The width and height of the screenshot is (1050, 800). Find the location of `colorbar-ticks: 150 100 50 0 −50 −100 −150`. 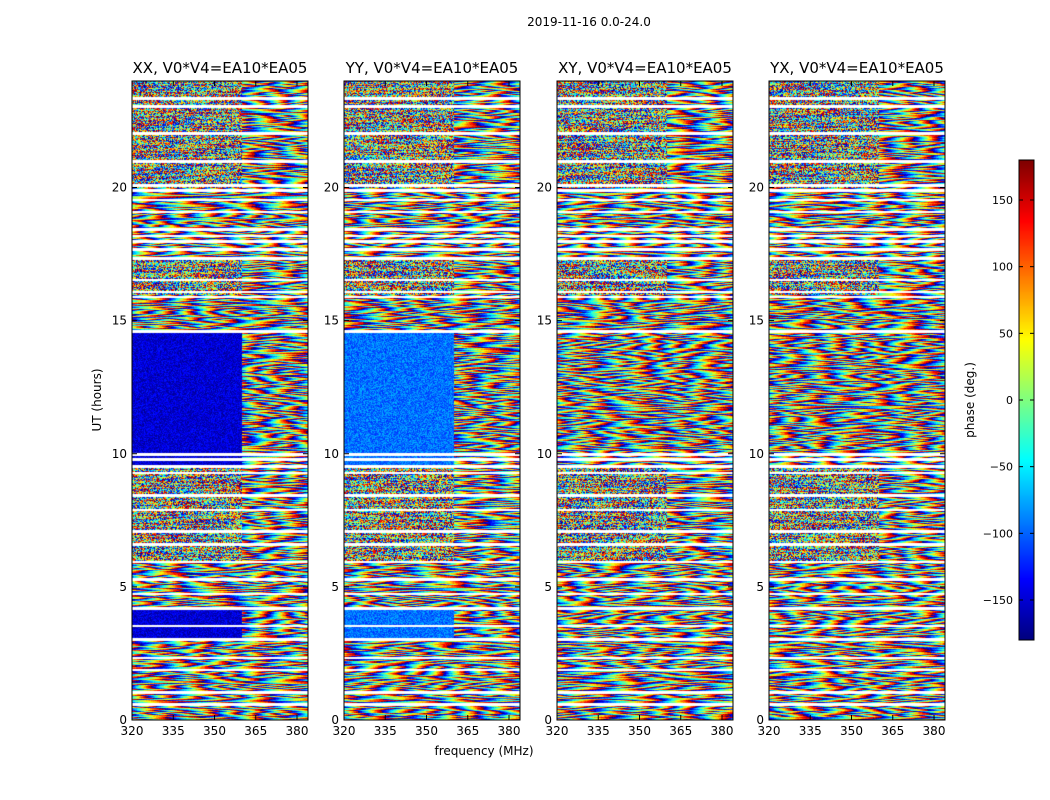

colorbar-ticks: 150 100 50 0 −50 −100 −150 is located at coordinates (1008, 400).